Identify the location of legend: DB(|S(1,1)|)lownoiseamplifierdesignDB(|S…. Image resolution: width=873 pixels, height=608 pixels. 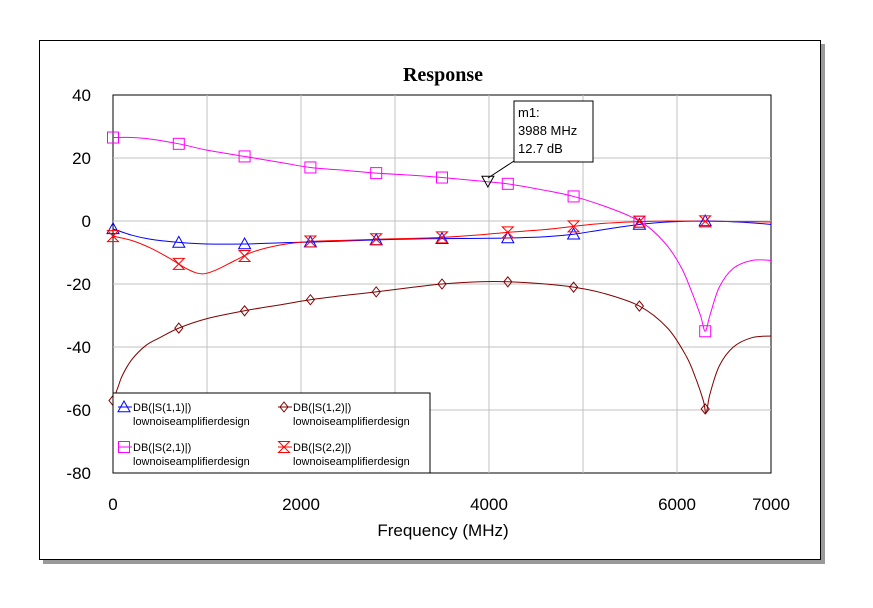
(271, 433).